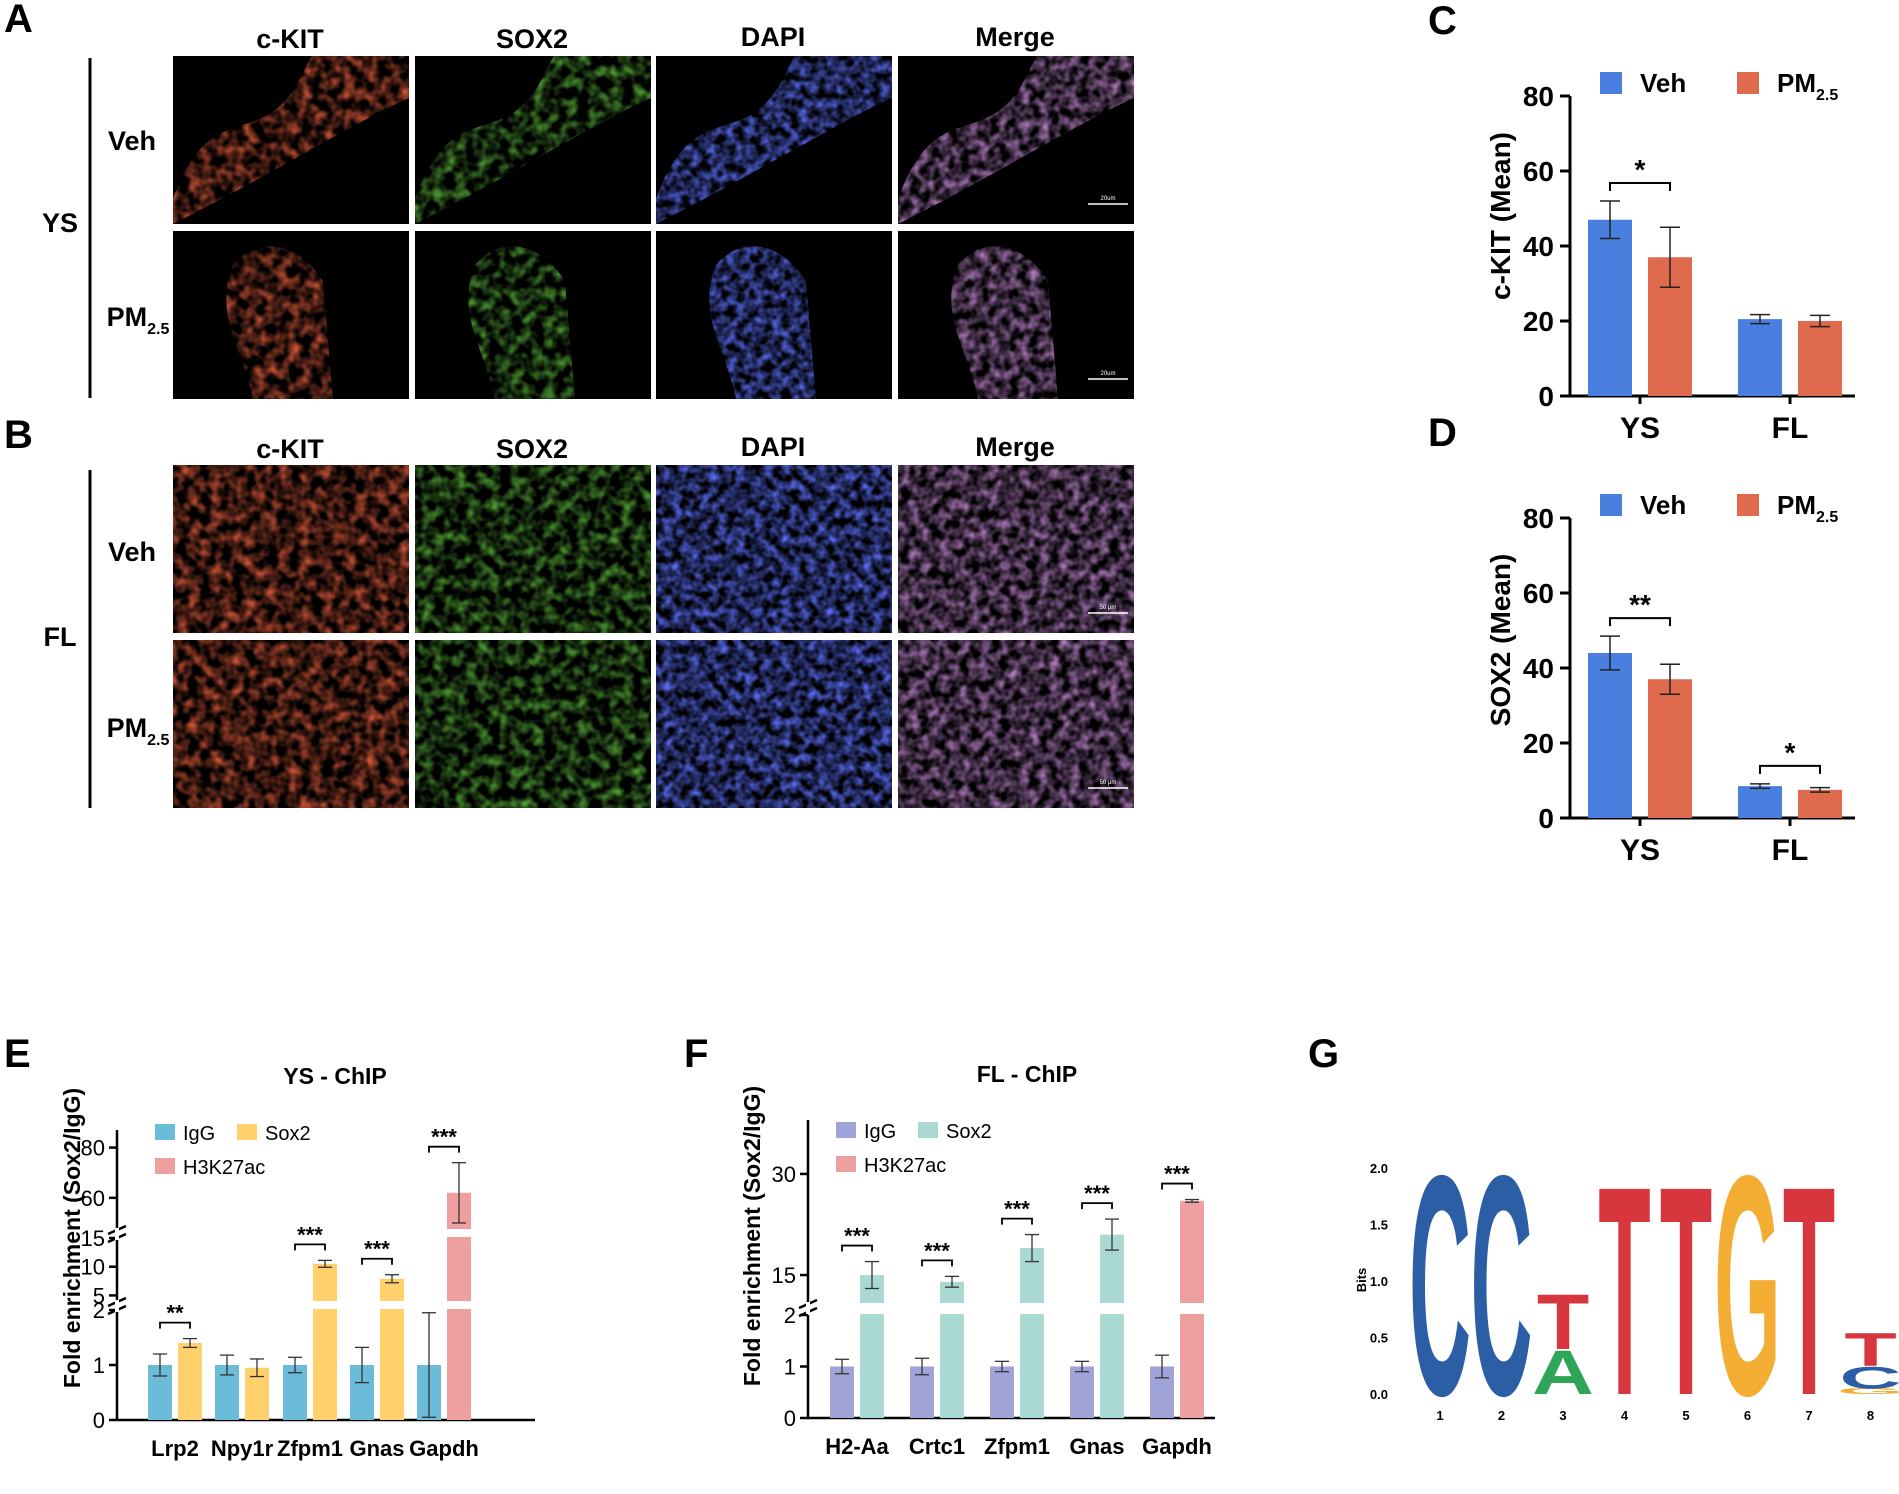 Image resolution: width=1899 pixels, height=1494 pixels. I want to click on logo-position-label: 2, so click(1501, 1415).